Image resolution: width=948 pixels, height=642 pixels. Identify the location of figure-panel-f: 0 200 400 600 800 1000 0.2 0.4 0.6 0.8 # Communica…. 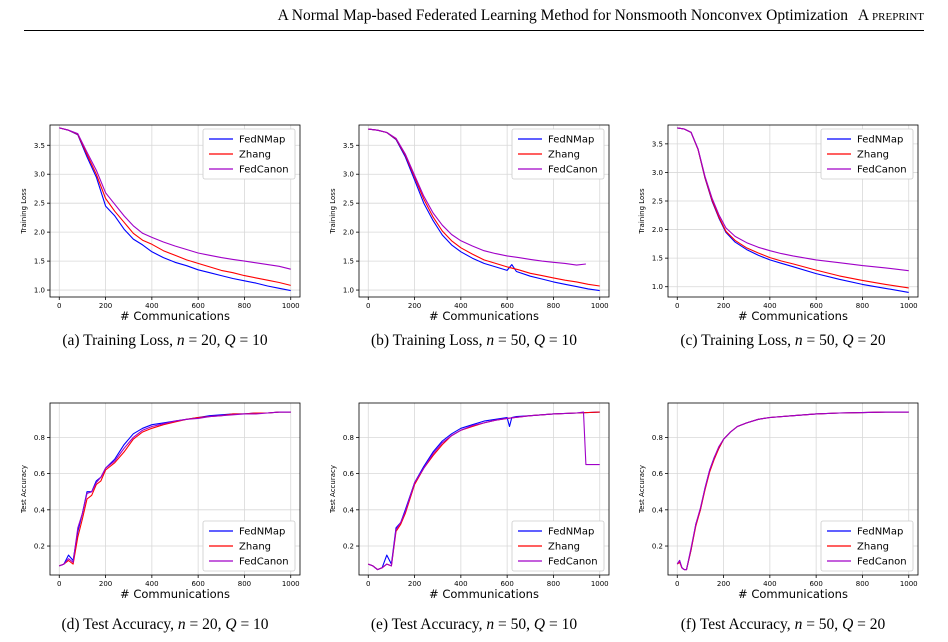
(783, 515).